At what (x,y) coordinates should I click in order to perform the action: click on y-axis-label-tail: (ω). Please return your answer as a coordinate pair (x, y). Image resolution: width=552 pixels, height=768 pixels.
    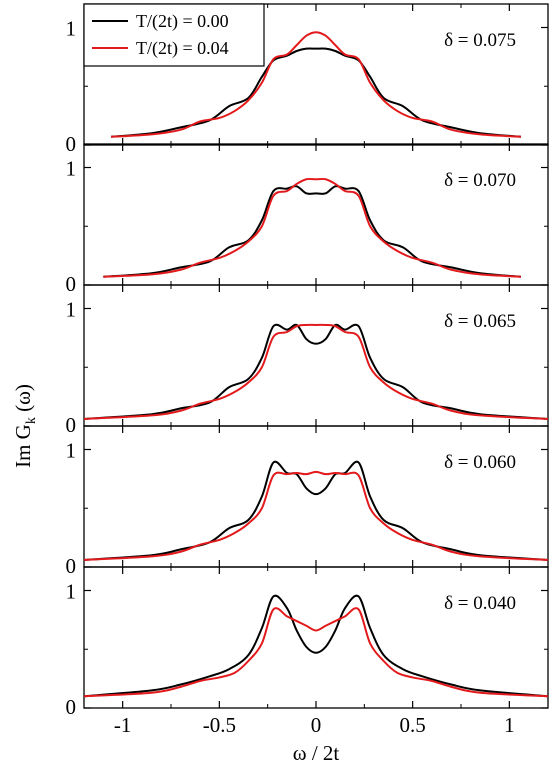
    Looking at the image, I should click on (23, 400).